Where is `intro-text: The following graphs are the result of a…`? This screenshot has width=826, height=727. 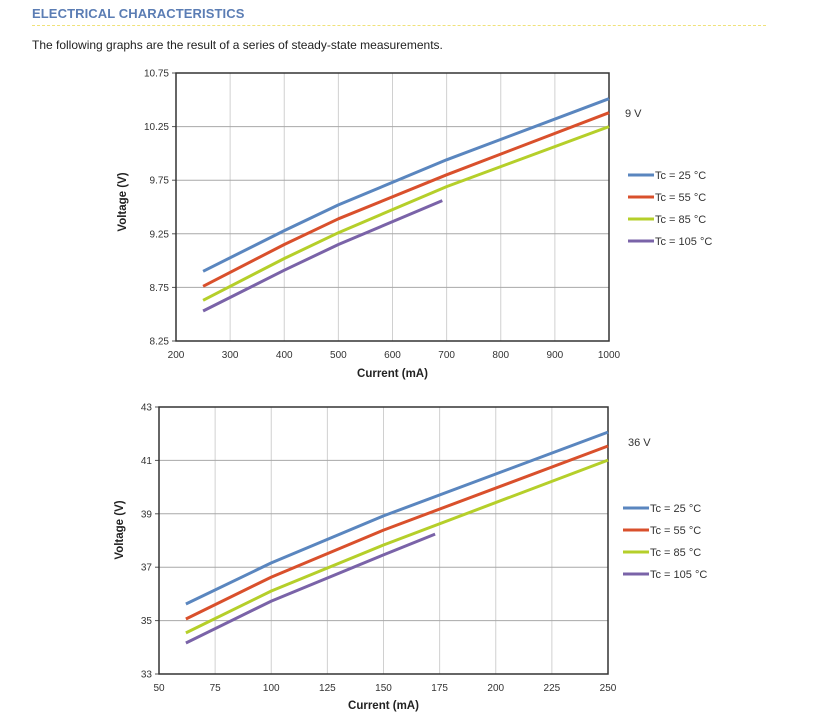
intro-text: The following graphs are the result of a… is located at coordinates (237, 45).